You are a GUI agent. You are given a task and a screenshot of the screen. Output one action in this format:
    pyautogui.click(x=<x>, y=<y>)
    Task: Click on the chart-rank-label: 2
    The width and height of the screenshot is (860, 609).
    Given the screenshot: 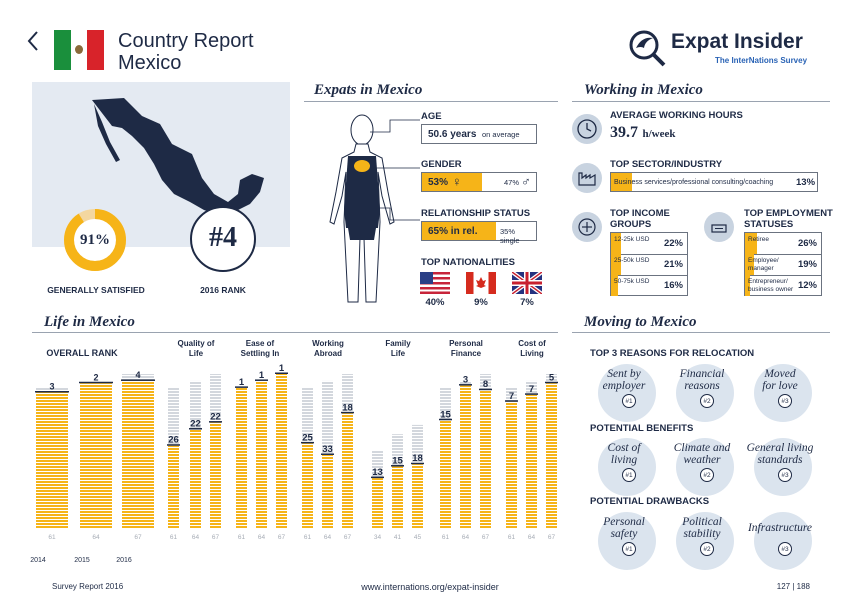 What is the action you would take?
    pyautogui.click(x=95, y=377)
    